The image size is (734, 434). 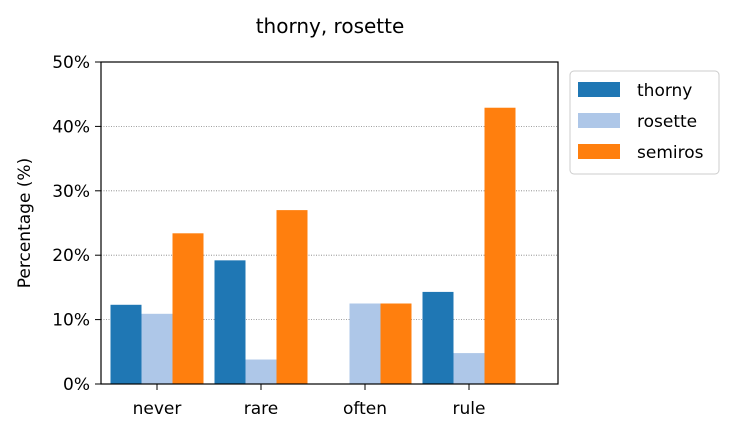 I want to click on y-tick-label: 10%, so click(x=71, y=321).